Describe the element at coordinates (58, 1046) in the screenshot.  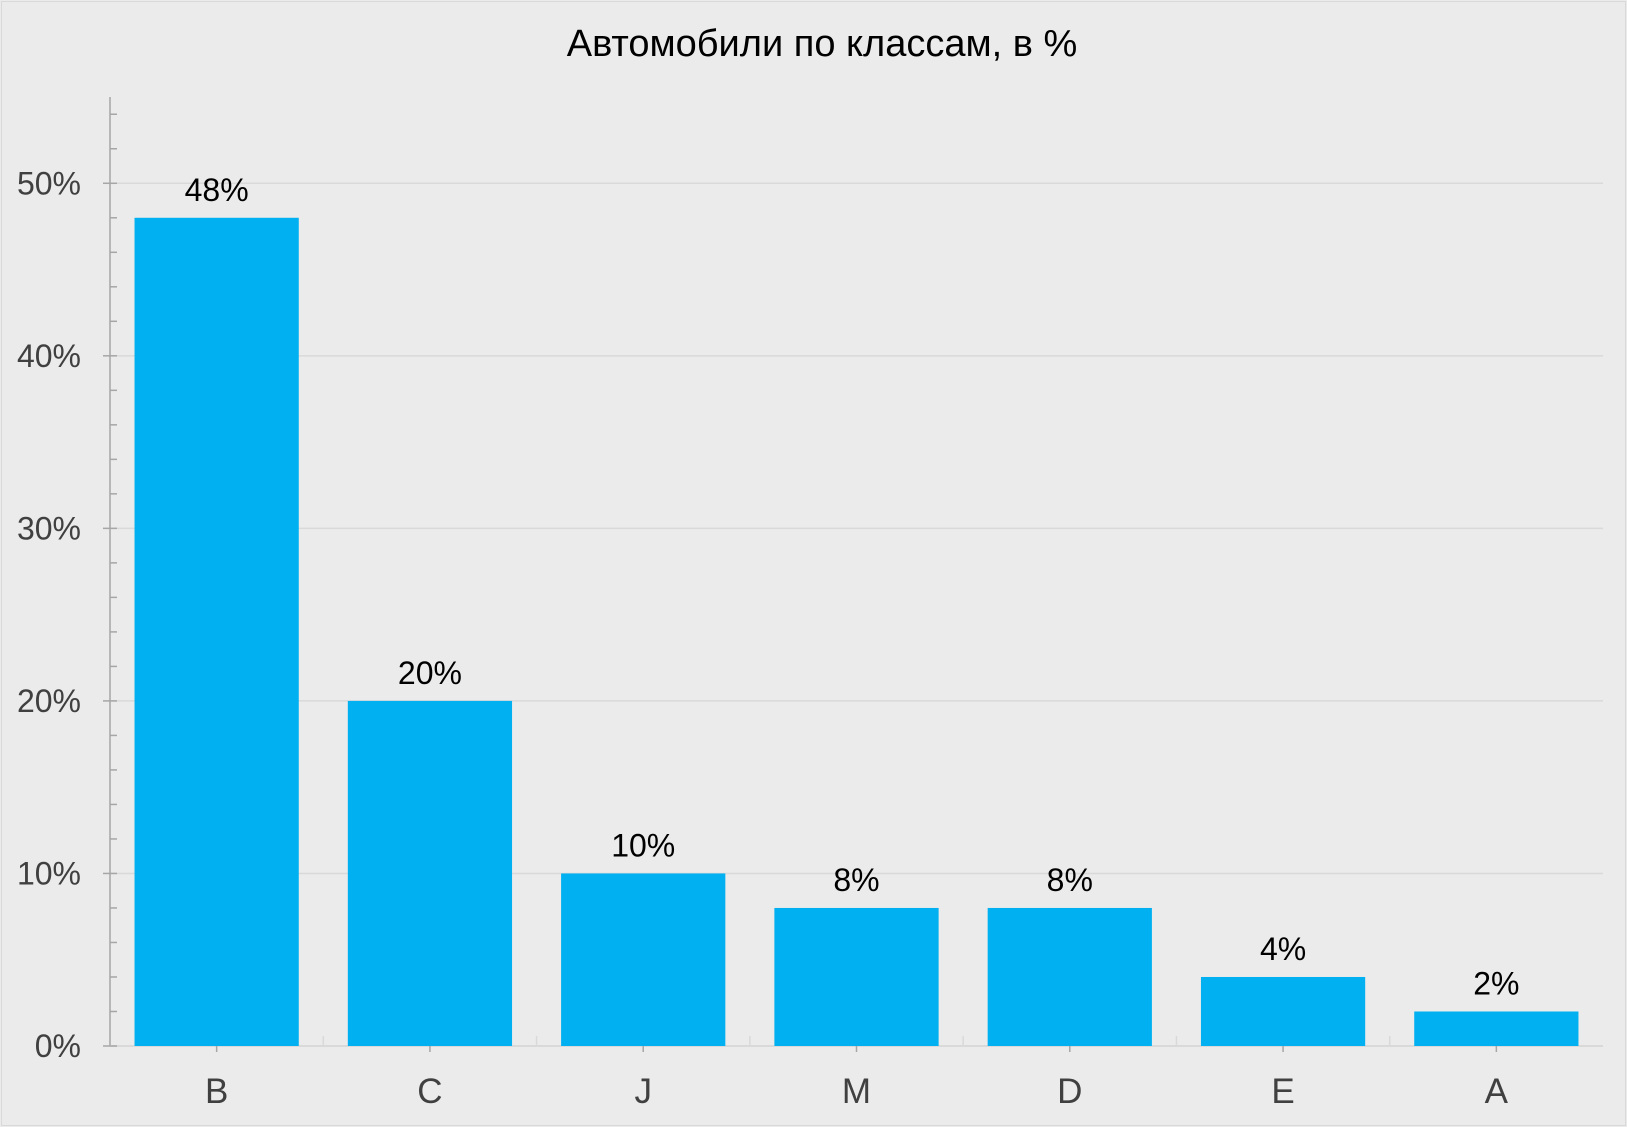
I see `y-tick-label: 0%` at that location.